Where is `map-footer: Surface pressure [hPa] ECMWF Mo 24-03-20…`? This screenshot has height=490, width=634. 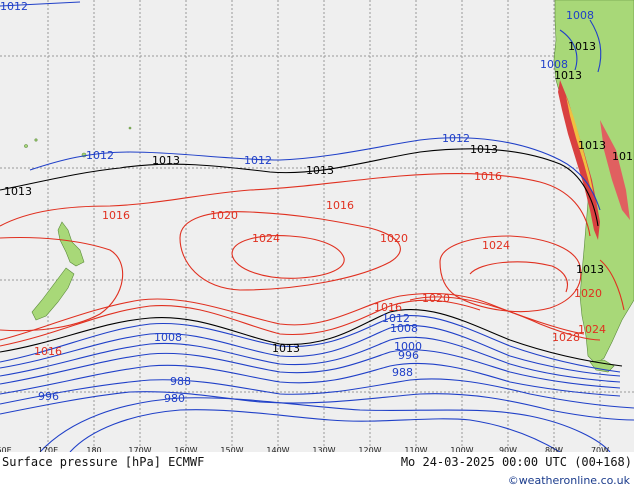
map-footer: Surface pressure [hPa] ECMWF Mo 24-03-20… is located at coordinates (317, 471).